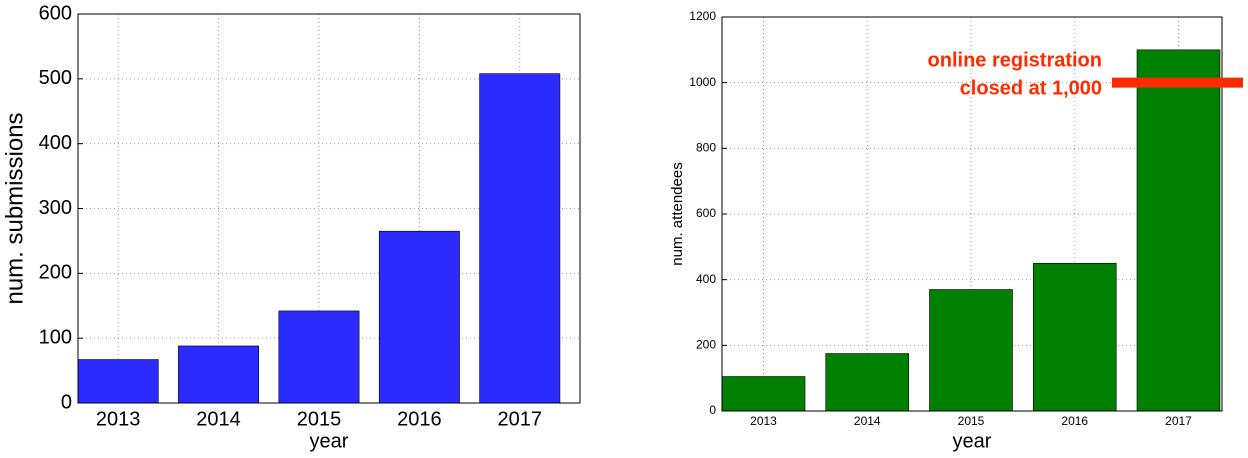 The width and height of the screenshot is (1248, 458). I want to click on y-tick-label: 500, so click(55, 78).